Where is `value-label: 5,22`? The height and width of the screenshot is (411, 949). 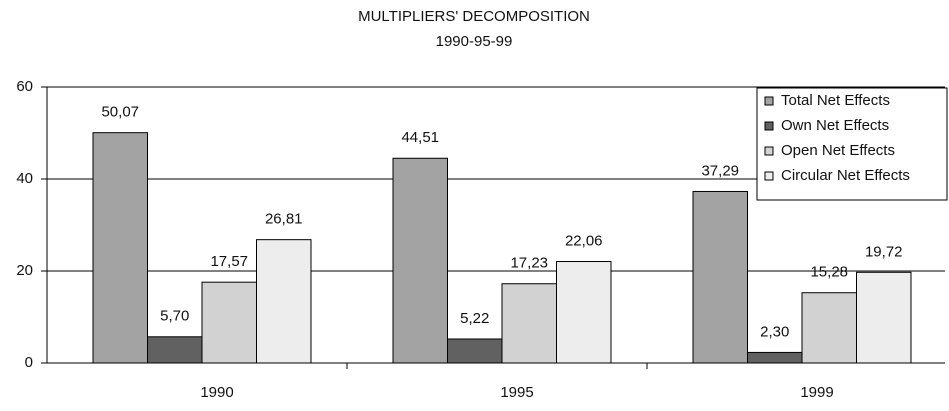 value-label: 5,22 is located at coordinates (474, 318).